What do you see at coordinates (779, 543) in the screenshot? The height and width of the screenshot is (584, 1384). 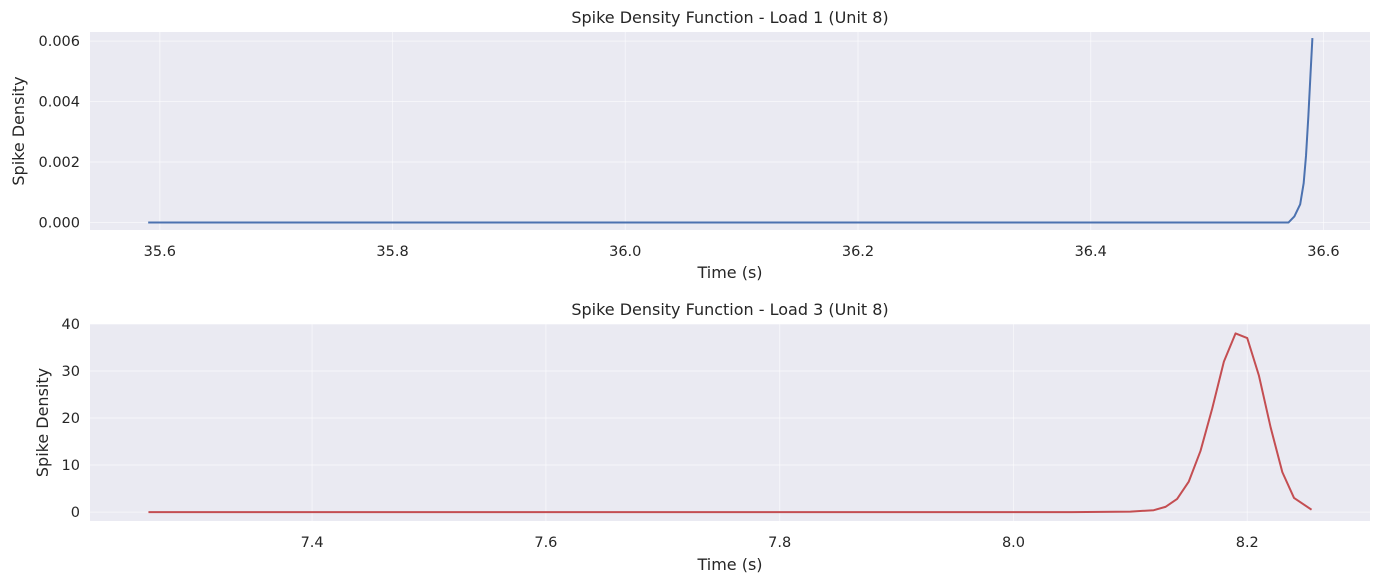 I see `x-tick-label: 7.8` at bounding box center [779, 543].